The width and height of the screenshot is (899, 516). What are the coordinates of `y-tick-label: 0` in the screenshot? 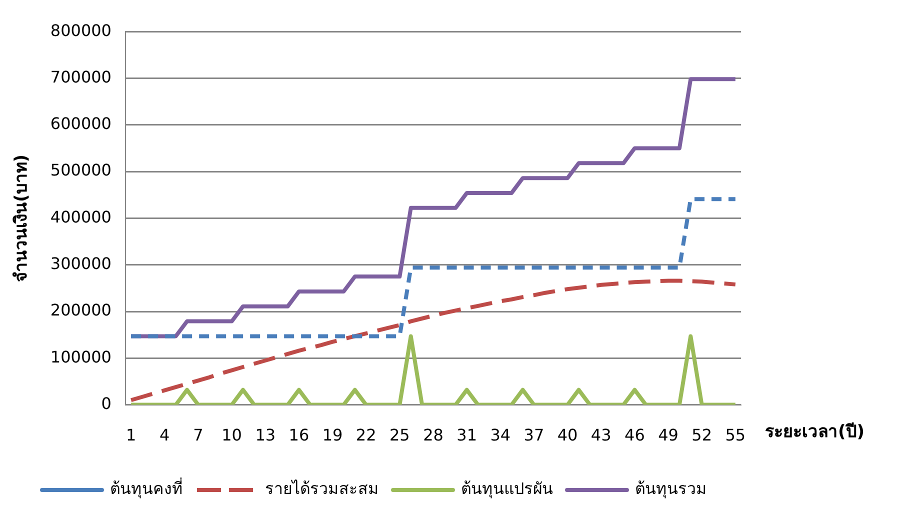 It's located at (106, 403).